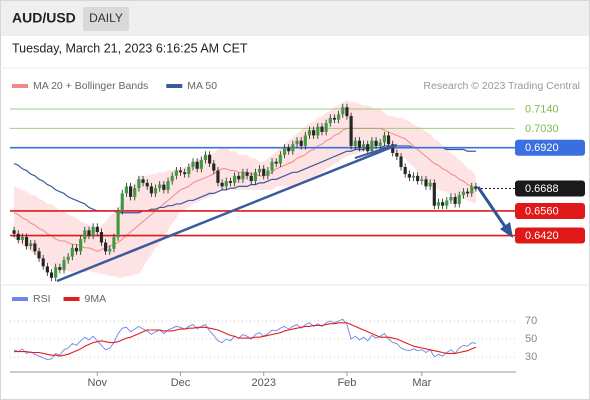 The height and width of the screenshot is (400, 590). What do you see at coordinates (44, 18) in the screenshot?
I see `symbol: AUD/USD` at bounding box center [44, 18].